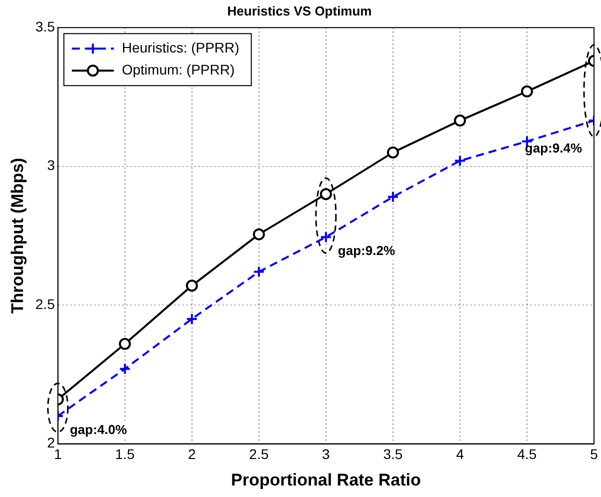  What do you see at coordinates (178, 69) in the screenshot?
I see `legend-label: Optimum: (PPRR)` at bounding box center [178, 69].